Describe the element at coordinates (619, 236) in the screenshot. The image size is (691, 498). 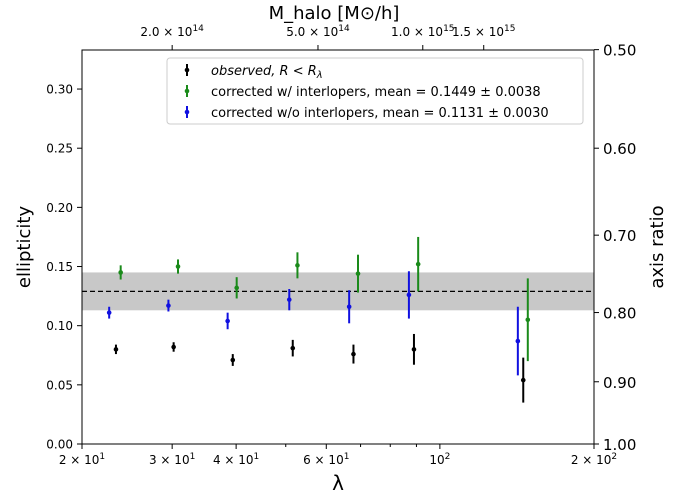
I see `right-tick-label-3: 0.70` at that location.